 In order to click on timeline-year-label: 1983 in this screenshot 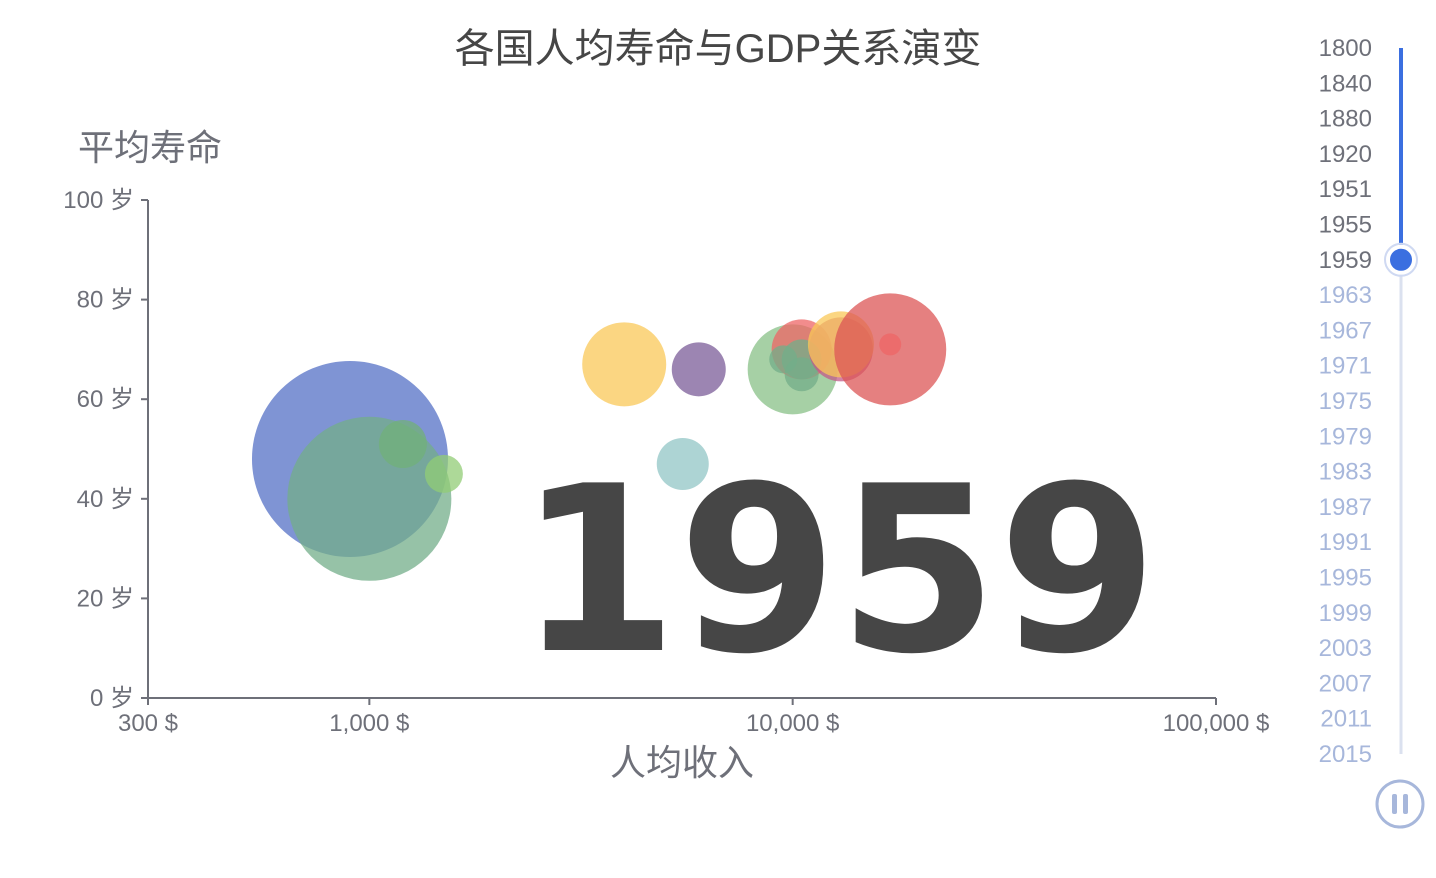, I will do `click(1345, 472)`.